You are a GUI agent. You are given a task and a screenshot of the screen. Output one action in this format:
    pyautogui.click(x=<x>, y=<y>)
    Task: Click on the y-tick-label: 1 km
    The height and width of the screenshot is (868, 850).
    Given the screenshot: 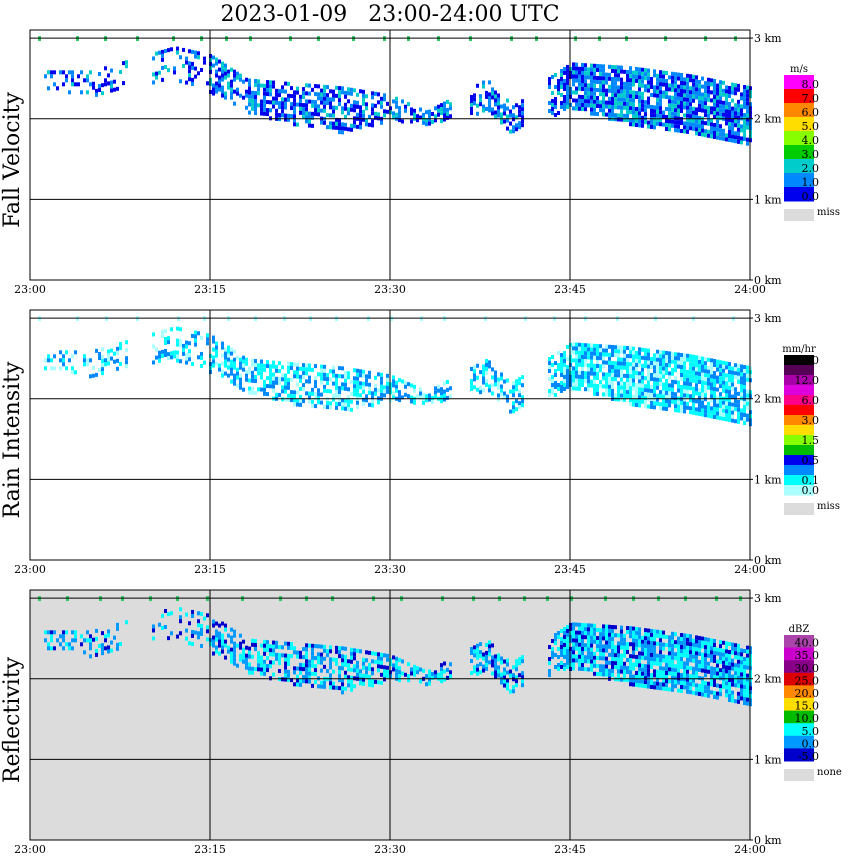 What is the action you would take?
    pyautogui.click(x=768, y=479)
    